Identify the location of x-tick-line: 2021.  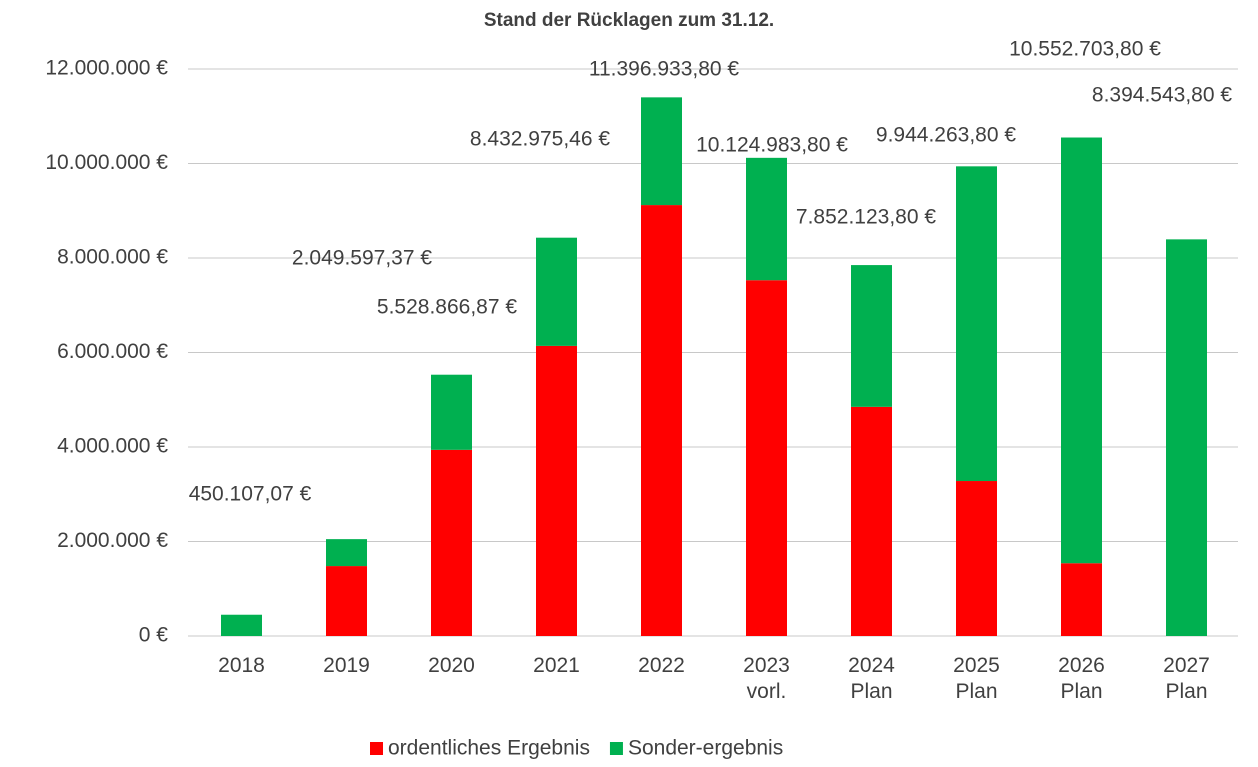
(556, 665).